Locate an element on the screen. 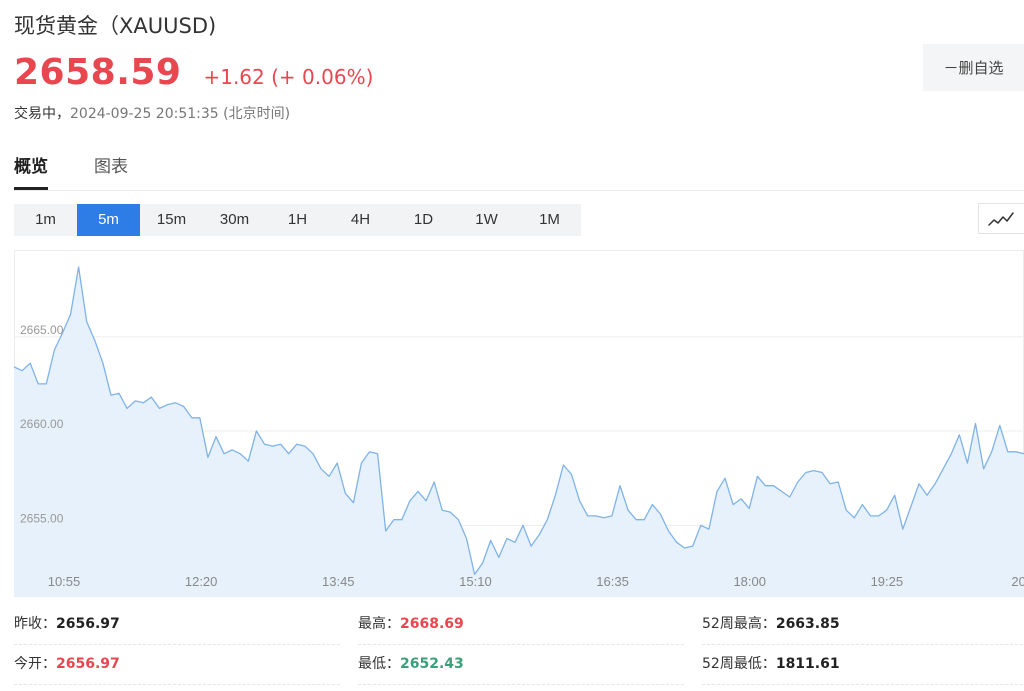  price-change: +1.62 (+ 0.06%) is located at coordinates (288, 77).